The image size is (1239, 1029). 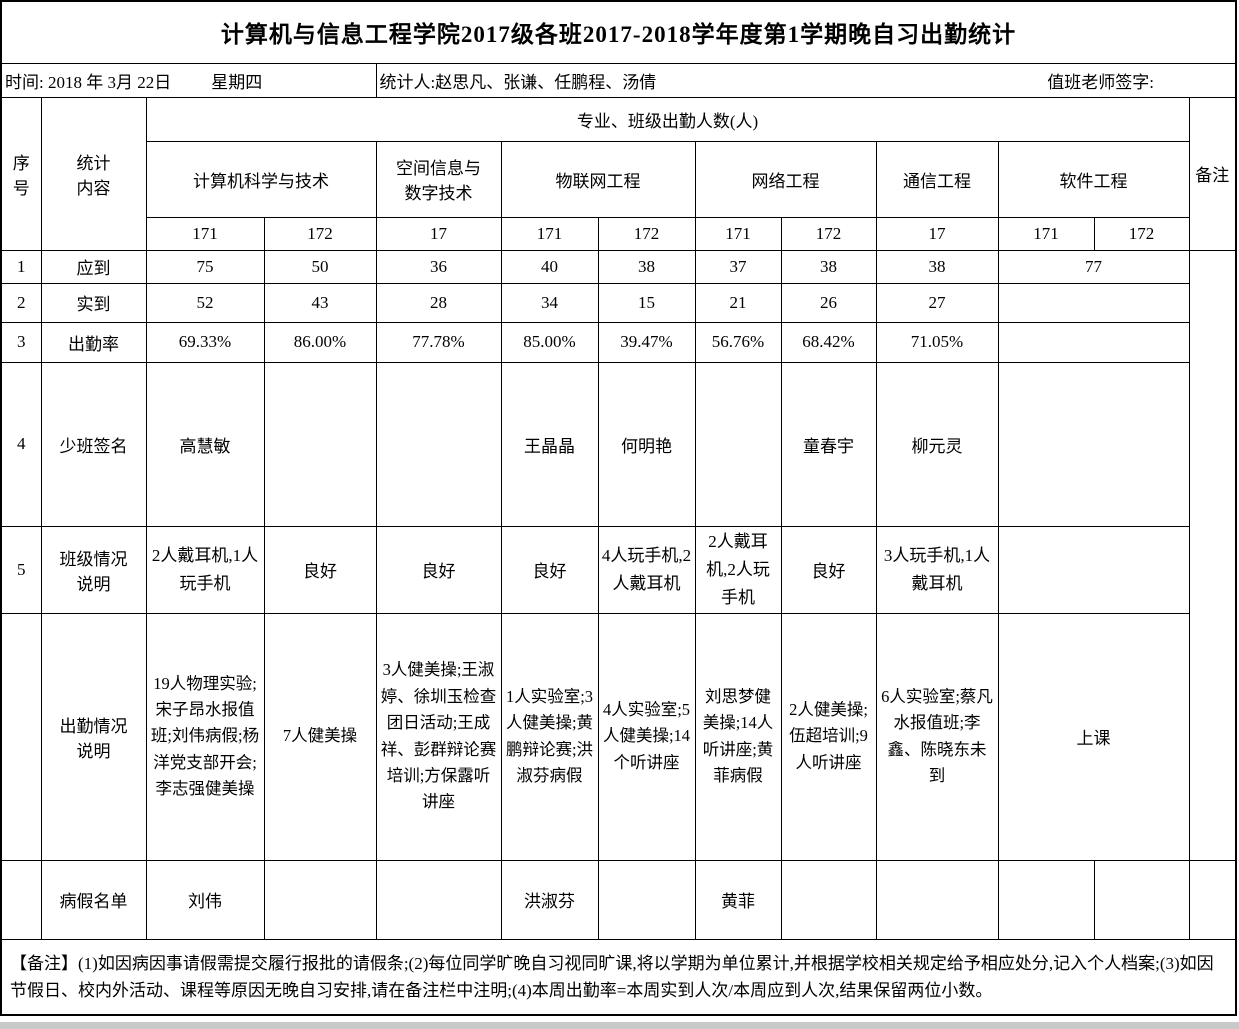 I want to click on header-major: 通信工程, so click(x=937, y=179).